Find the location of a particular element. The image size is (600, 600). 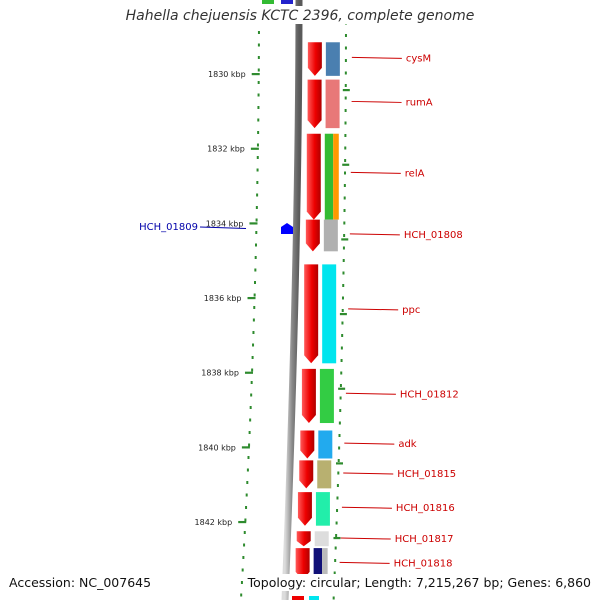

stub-bottom-cyan is located at coordinates (314, 598).